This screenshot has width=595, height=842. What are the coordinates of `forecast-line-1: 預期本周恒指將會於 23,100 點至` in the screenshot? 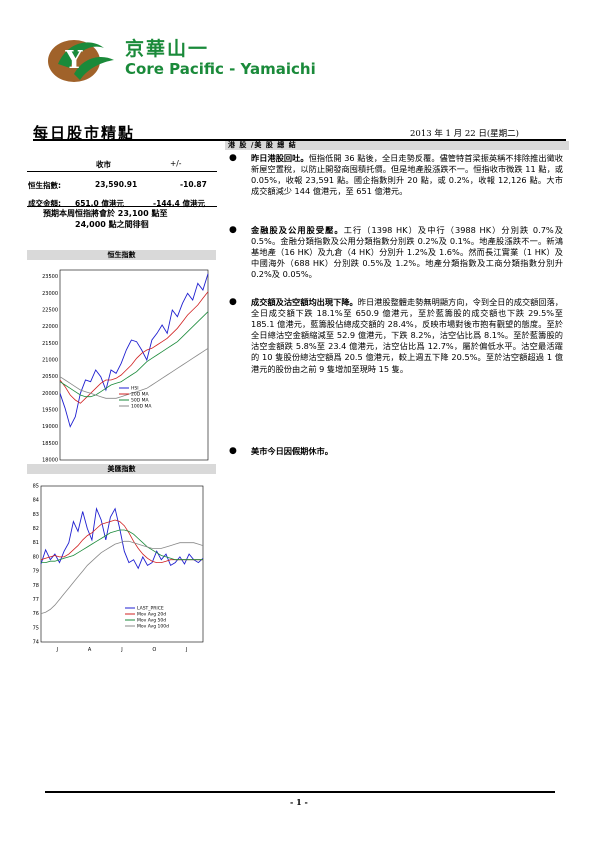 It's located at (105, 213).